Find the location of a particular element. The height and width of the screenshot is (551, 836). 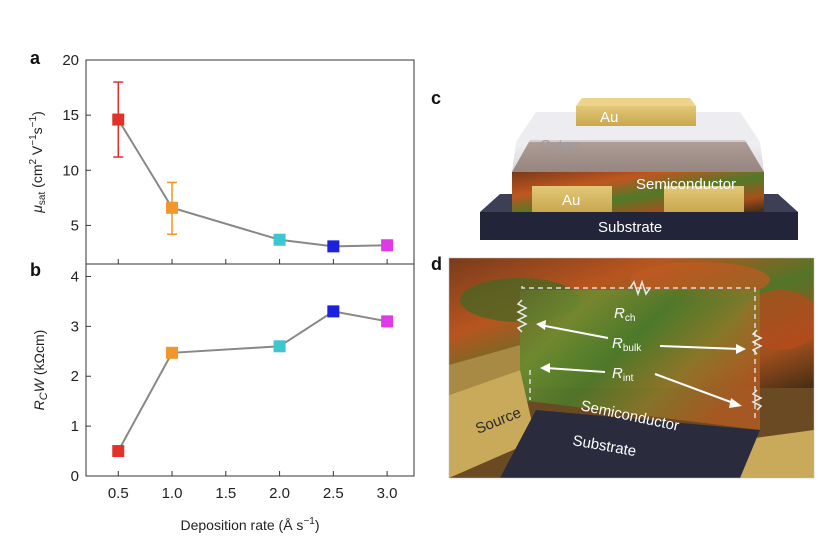

label-cytop: Cytop is located at coordinates (559, 145).